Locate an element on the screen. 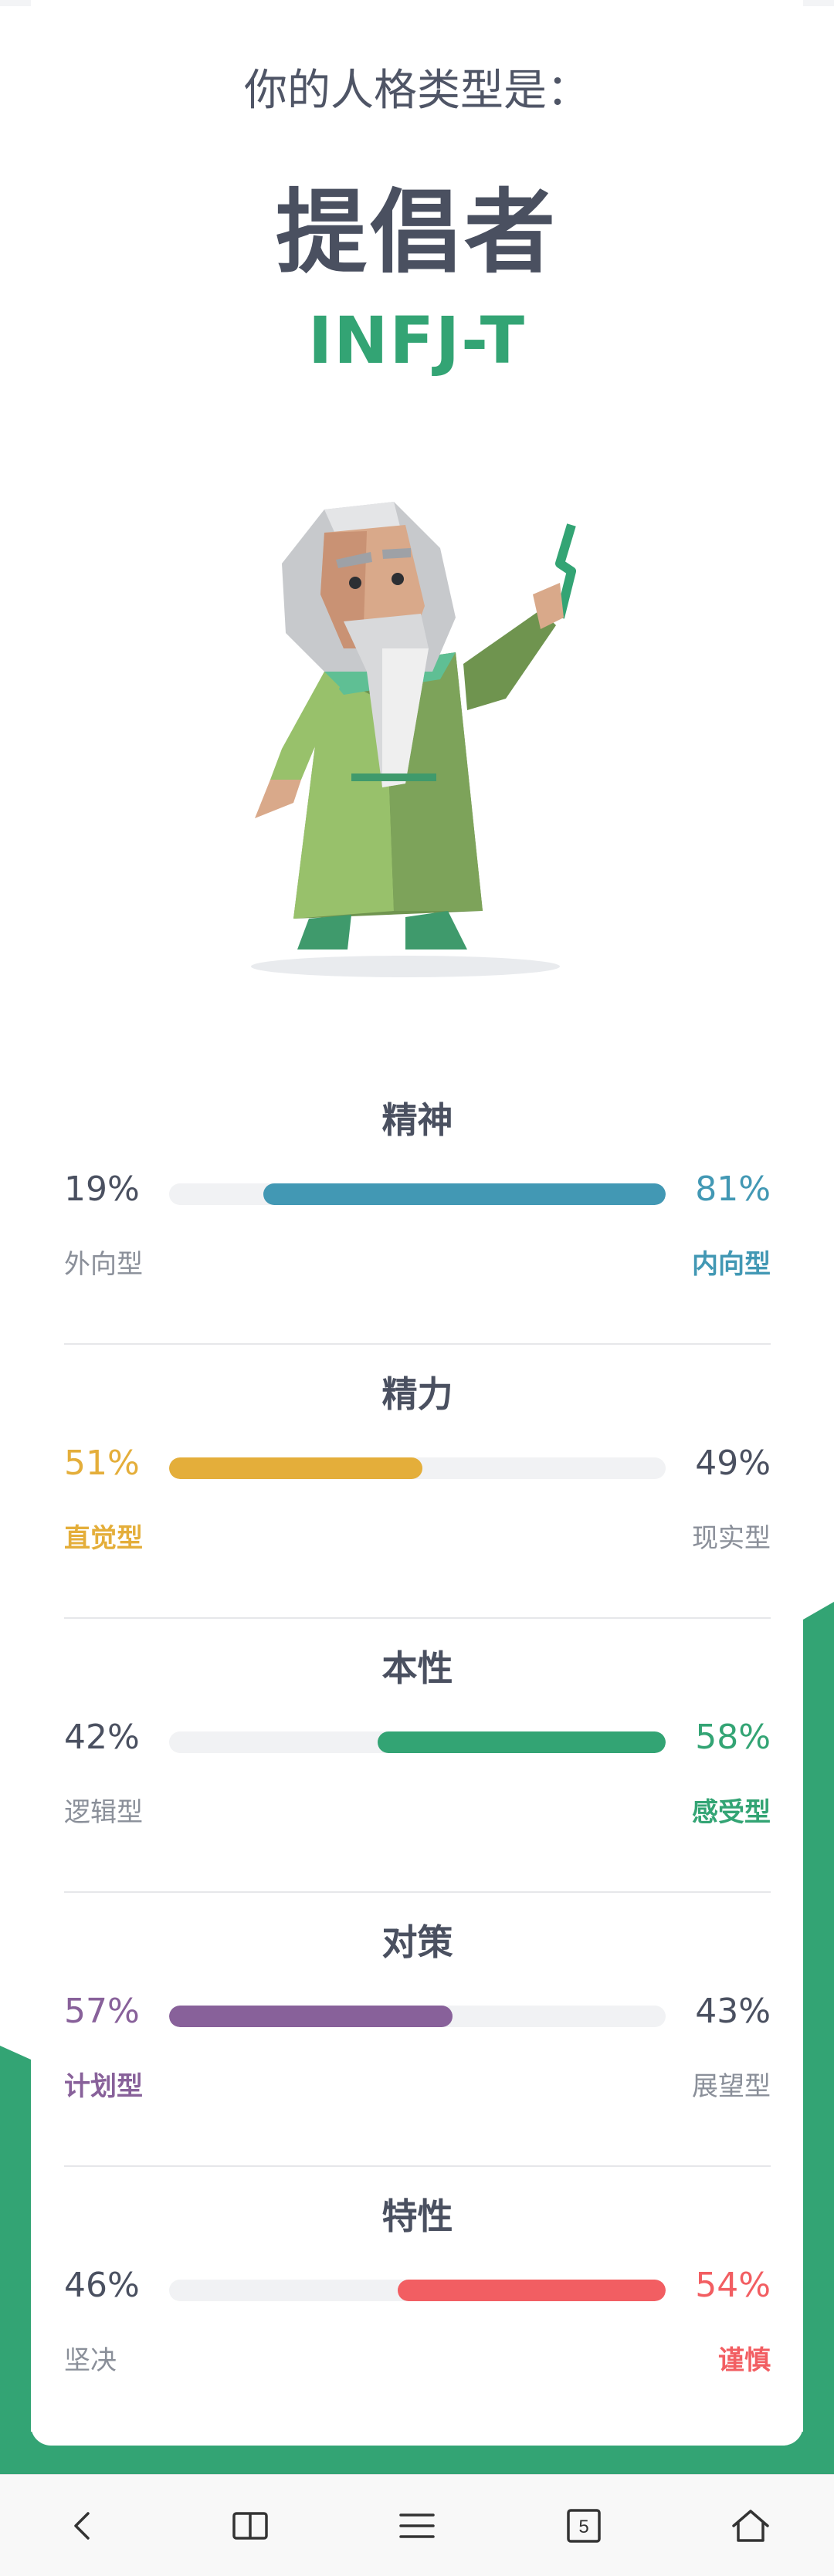 The image size is (834, 2576). trait-left-label: 计划型 is located at coordinates (103, 2087).